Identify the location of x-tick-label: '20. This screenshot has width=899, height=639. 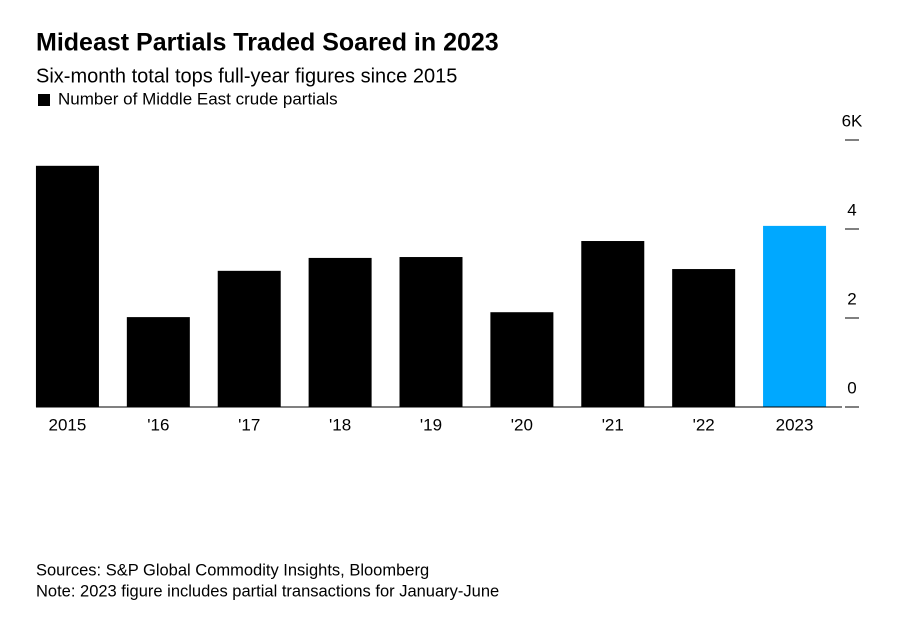
(522, 424).